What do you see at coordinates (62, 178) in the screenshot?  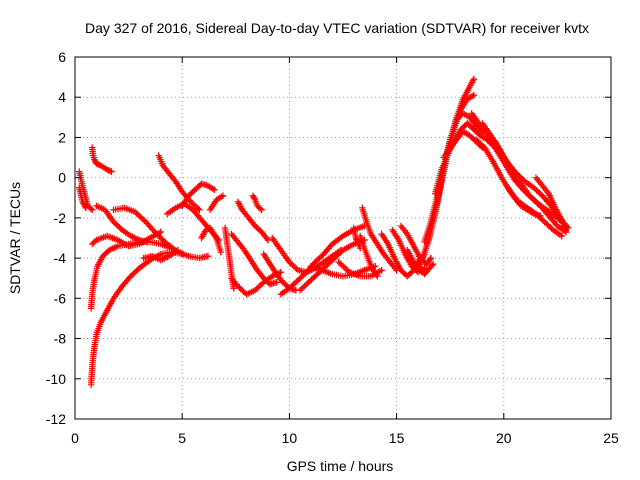 I see `y-tick-label: 0` at bounding box center [62, 178].